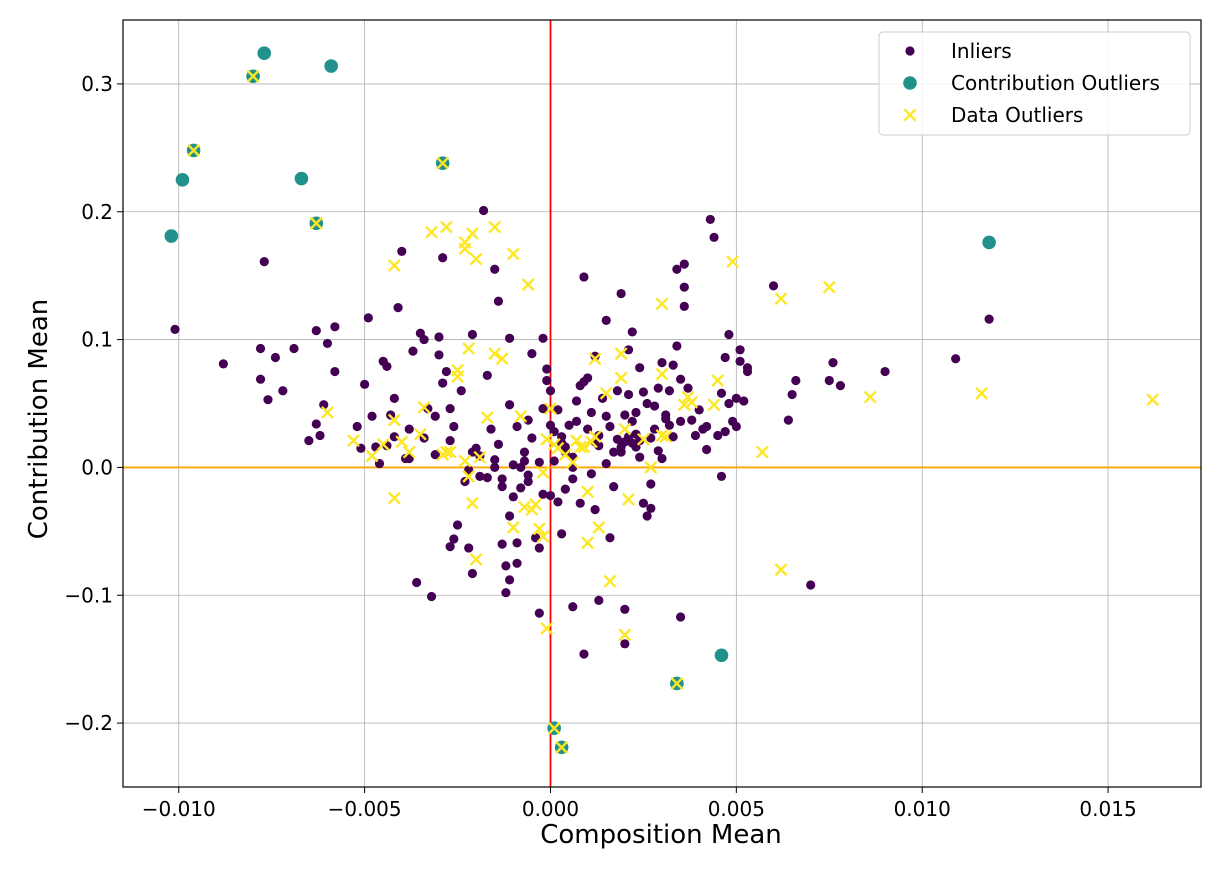 Image resolution: width=1220 pixels, height=874 pixels. What do you see at coordinates (97, 340) in the screenshot?
I see `y-tick-label: 0.1` at bounding box center [97, 340].